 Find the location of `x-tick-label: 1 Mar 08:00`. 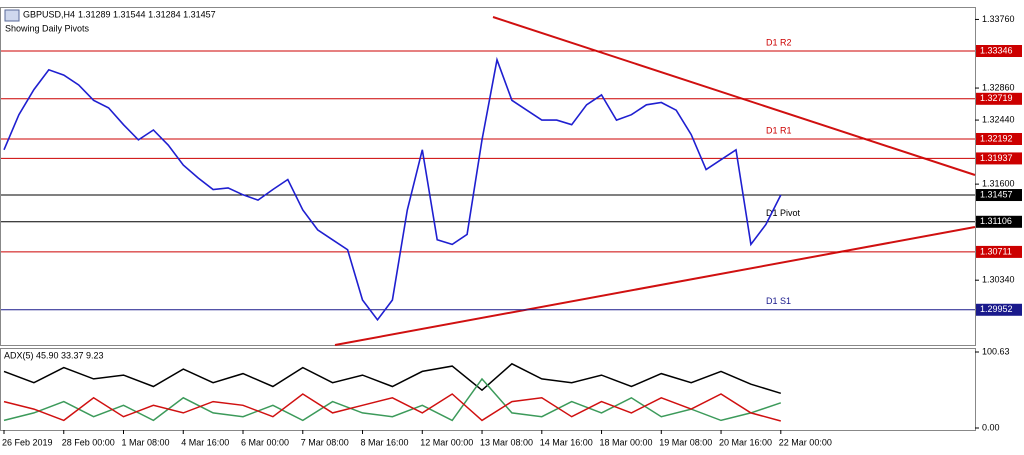

x-tick-label: 1 Mar 08:00 is located at coordinates (146, 442).